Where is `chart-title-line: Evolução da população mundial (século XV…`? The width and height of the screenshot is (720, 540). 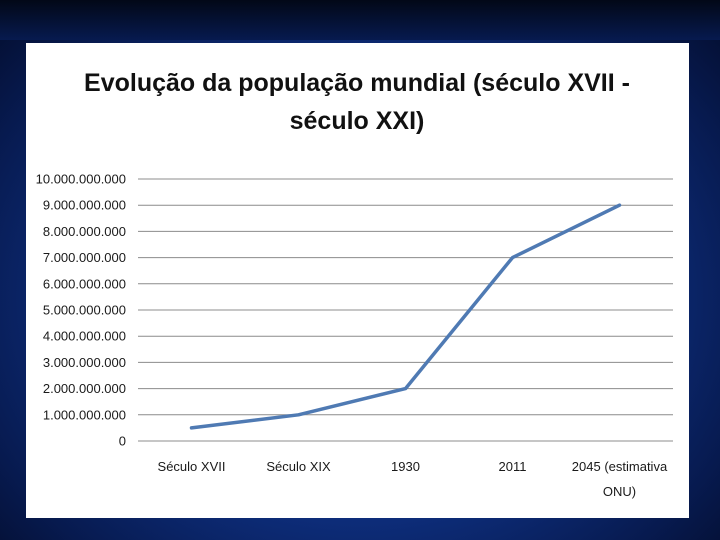
chart-title-line: Evolução da população mundial (século XV… is located at coordinates (357, 83).